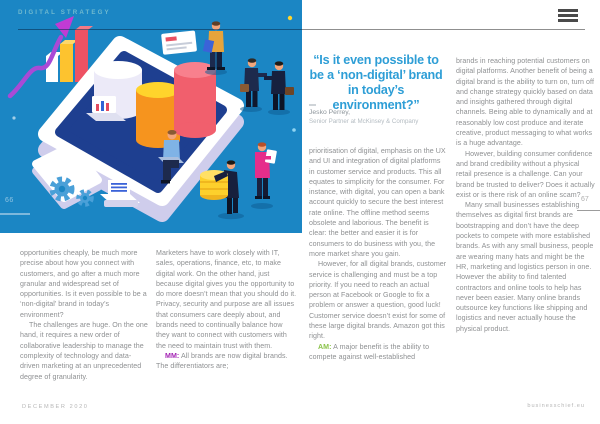 The image size is (600, 424). What do you see at coordinates (179, 42) in the screenshot?
I see `document-icon` at bounding box center [179, 42].